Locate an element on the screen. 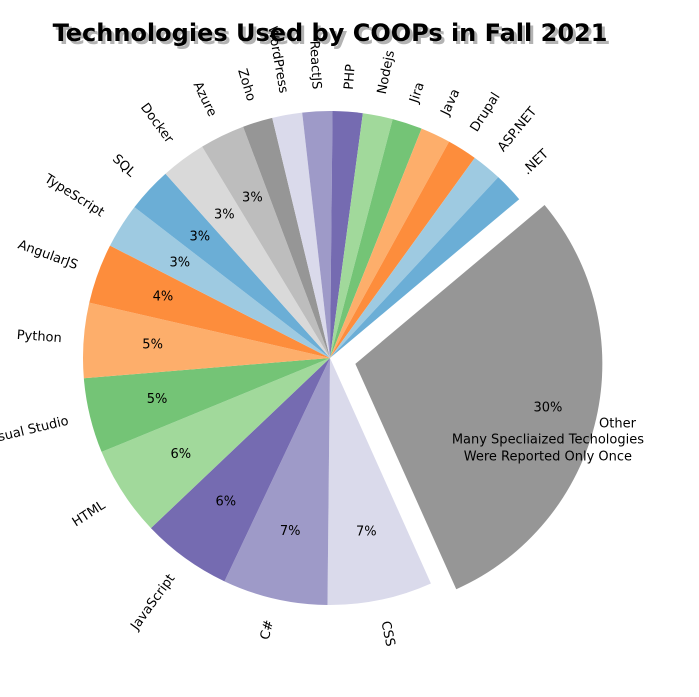  slice-label-sql: SQL is located at coordinates (124, 166).